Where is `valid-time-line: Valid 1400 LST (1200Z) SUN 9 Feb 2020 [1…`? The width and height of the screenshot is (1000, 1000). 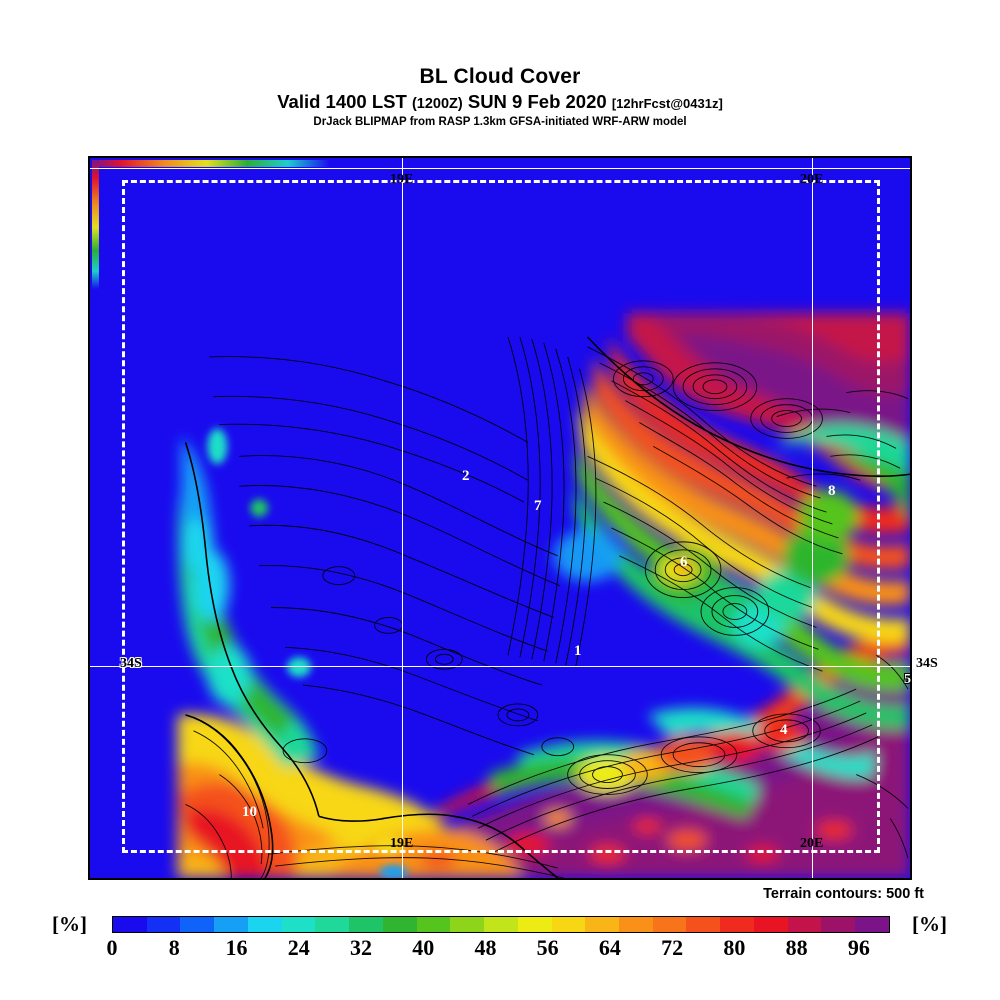 valid-time-line: Valid 1400 LST (1200Z) SUN 9 Feb 2020 [1… is located at coordinates (500, 101).